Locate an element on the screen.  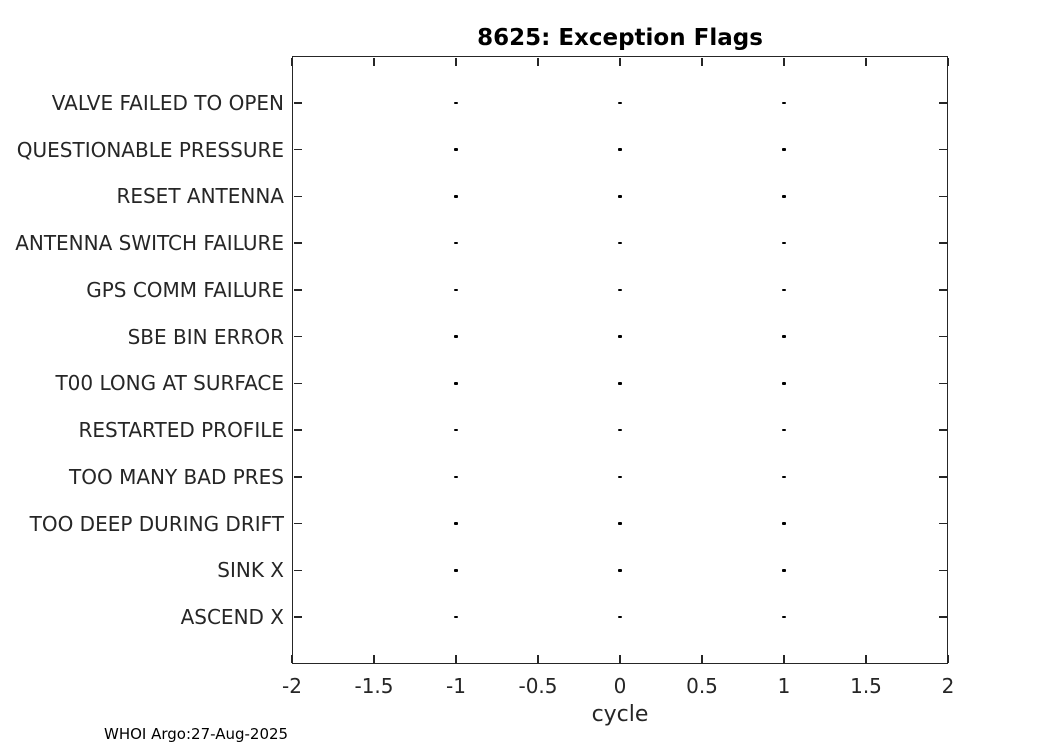
footer-watermark: WHOI Argo:27-Aug-2025 is located at coordinates (196, 734).